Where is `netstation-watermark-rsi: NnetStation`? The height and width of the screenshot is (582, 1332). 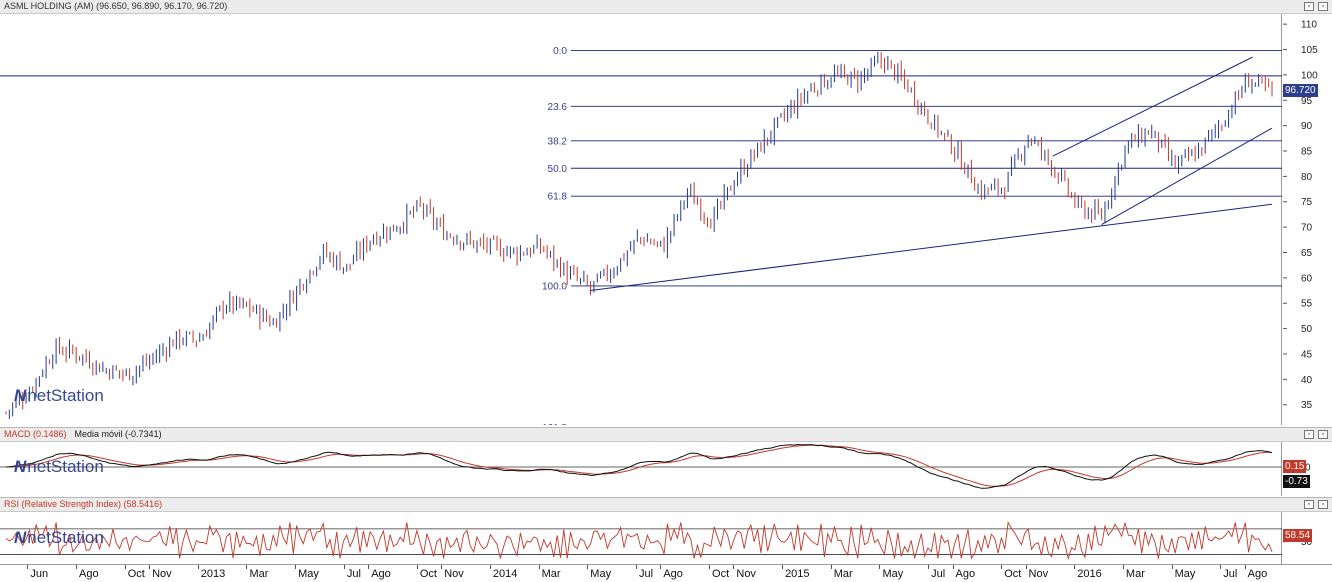
netstation-watermark-rsi: NnetStation is located at coordinates (59, 538).